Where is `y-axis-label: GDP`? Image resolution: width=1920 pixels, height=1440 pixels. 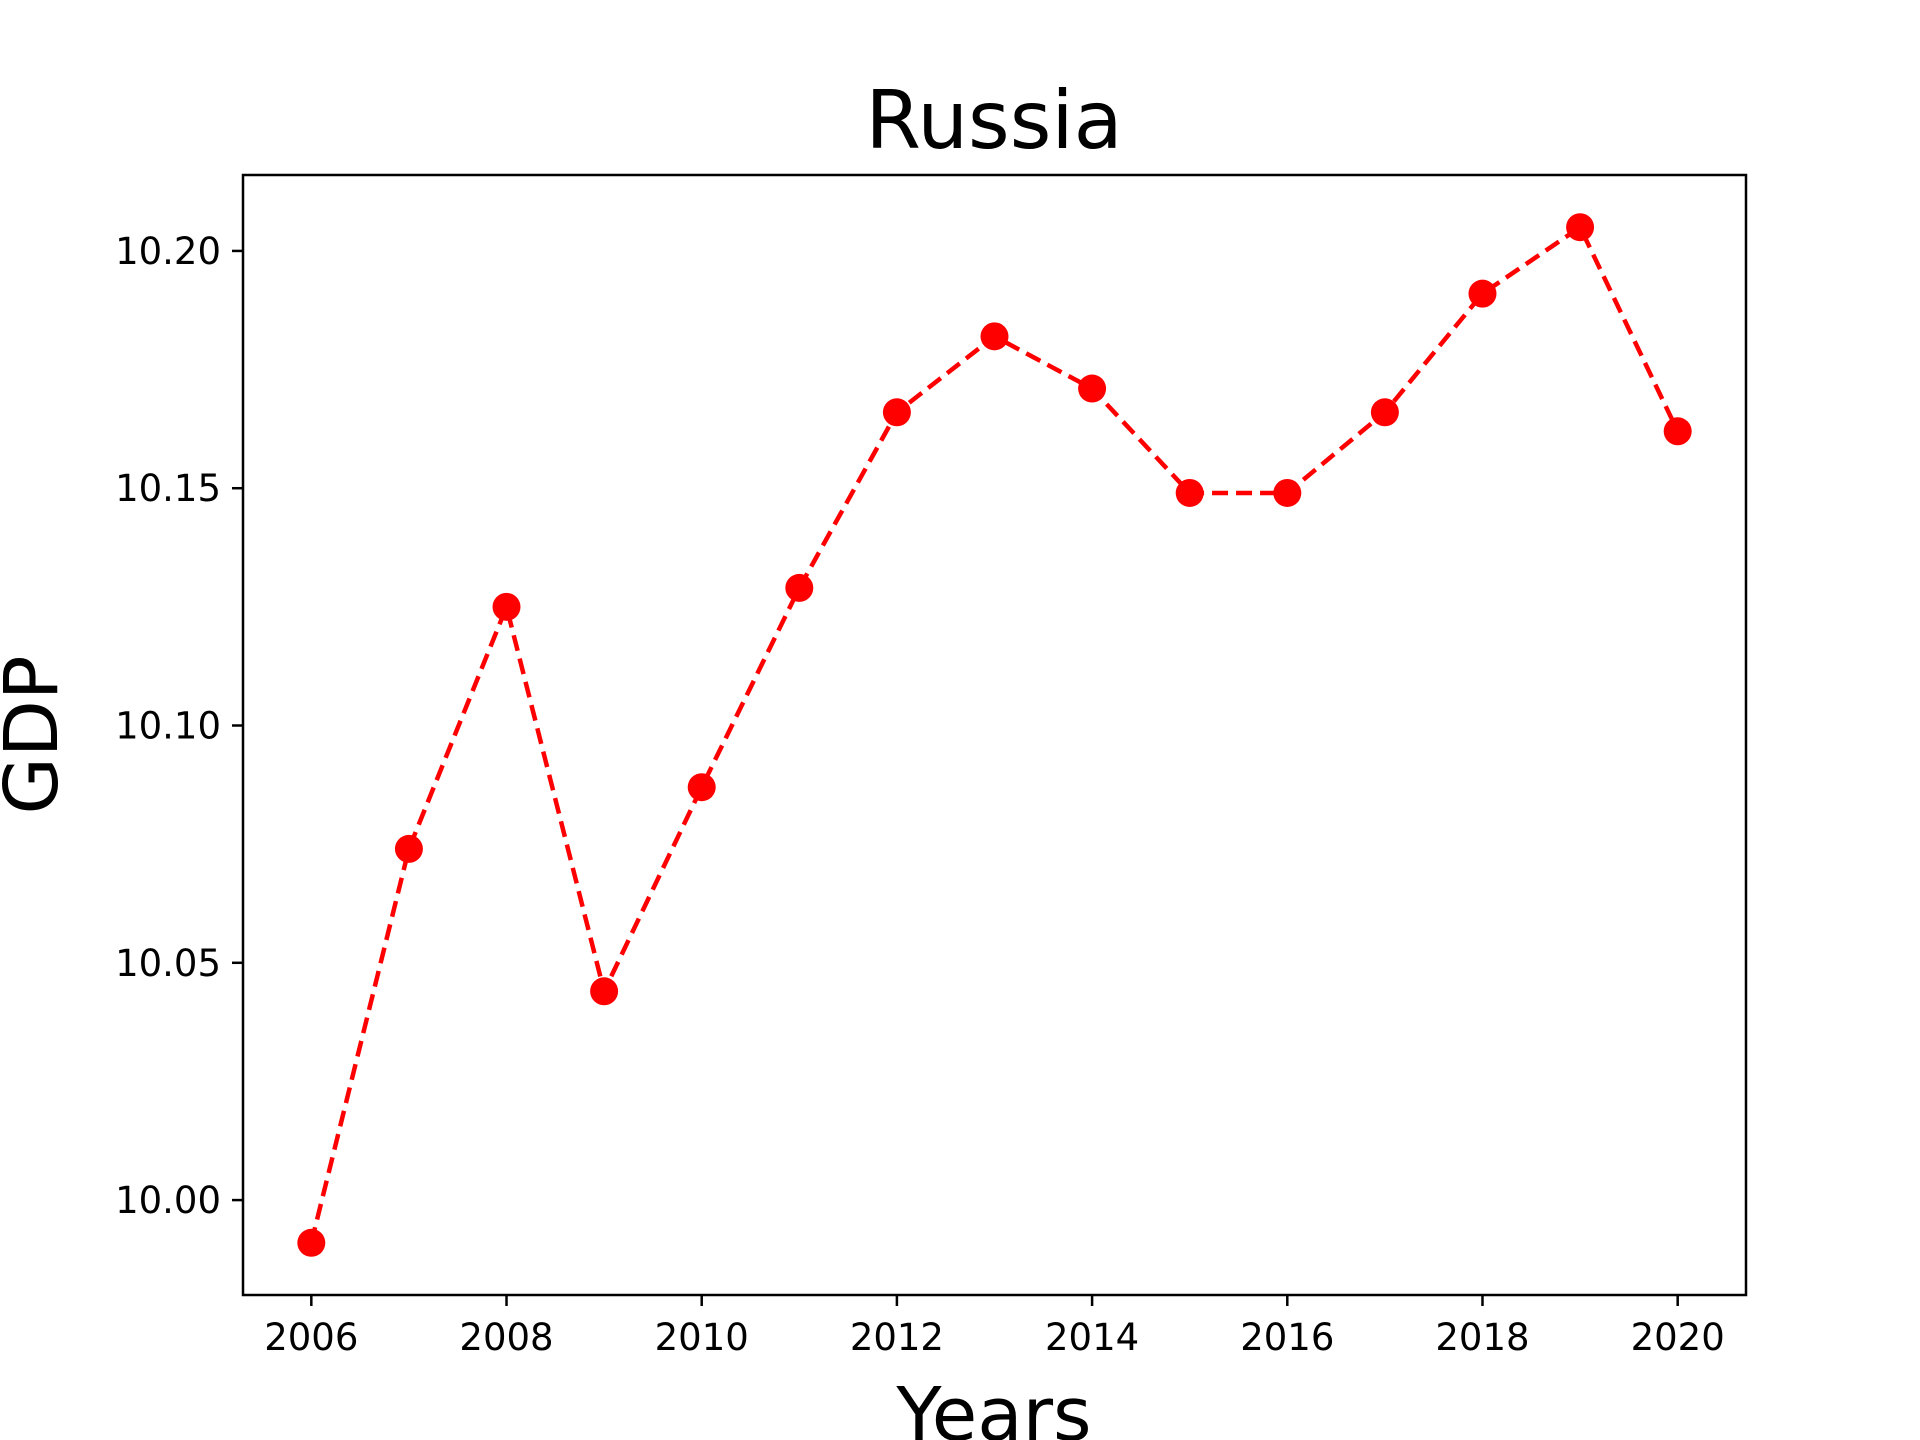 y-axis-label: GDP is located at coordinates (37, 735).